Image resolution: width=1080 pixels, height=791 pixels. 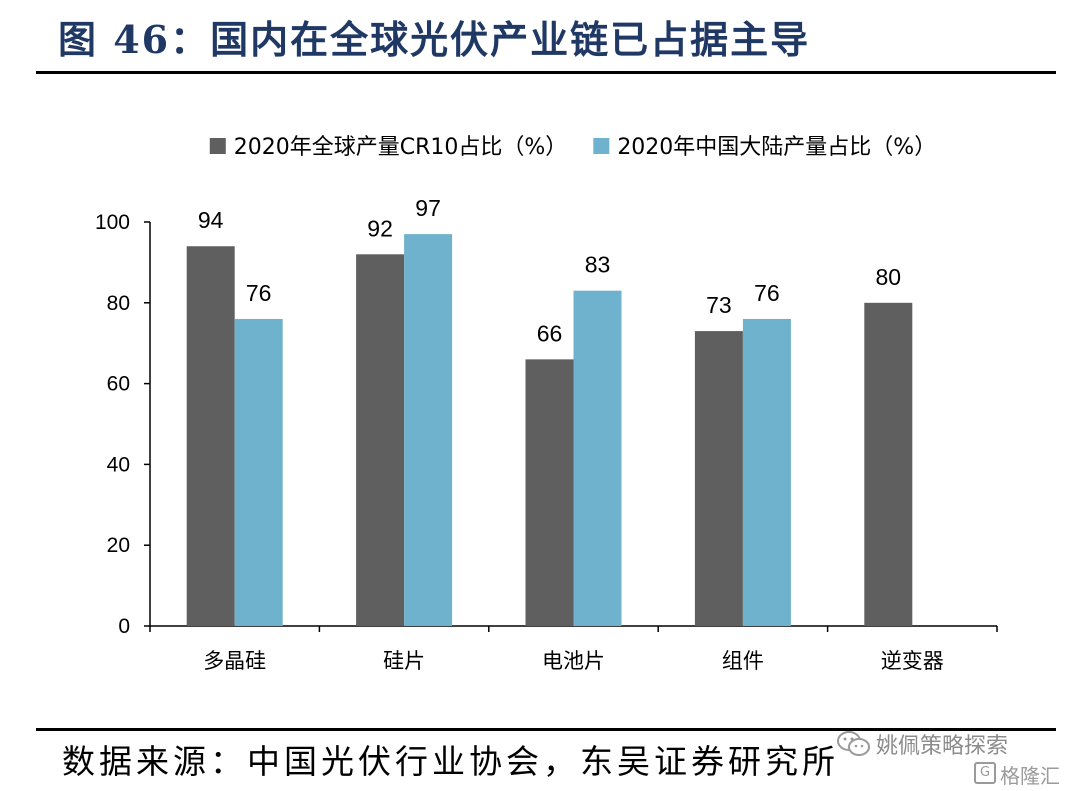 What do you see at coordinates (234, 661) in the screenshot?
I see `x-category-label: 多晶硅` at bounding box center [234, 661].